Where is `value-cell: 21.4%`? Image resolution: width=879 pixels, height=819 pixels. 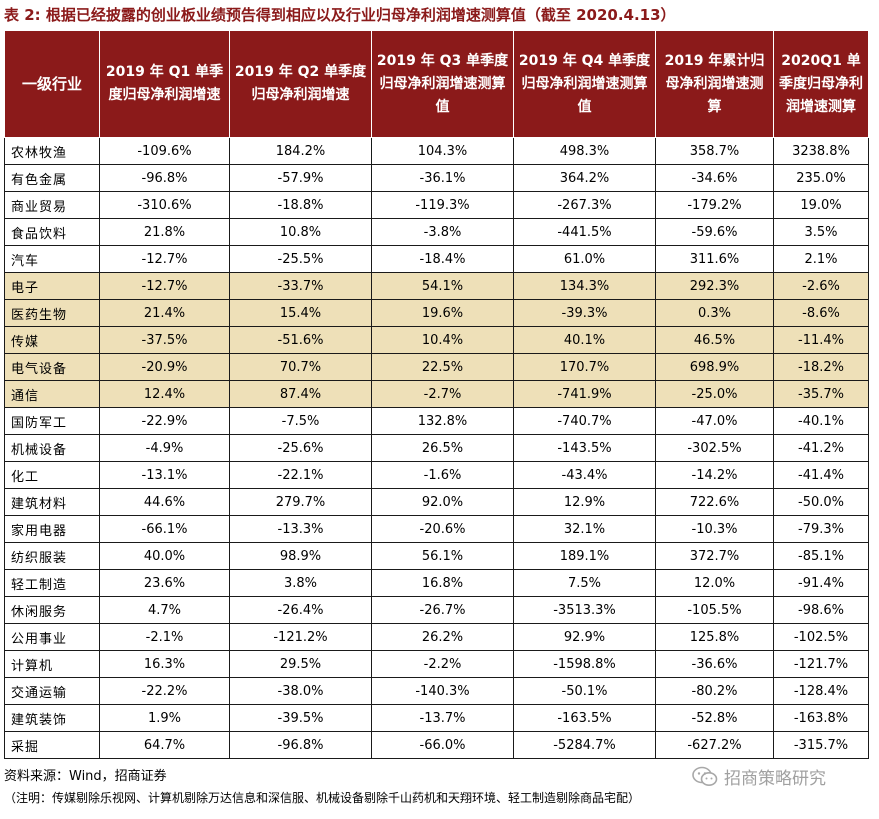 value-cell: 21.4% is located at coordinates (164, 313).